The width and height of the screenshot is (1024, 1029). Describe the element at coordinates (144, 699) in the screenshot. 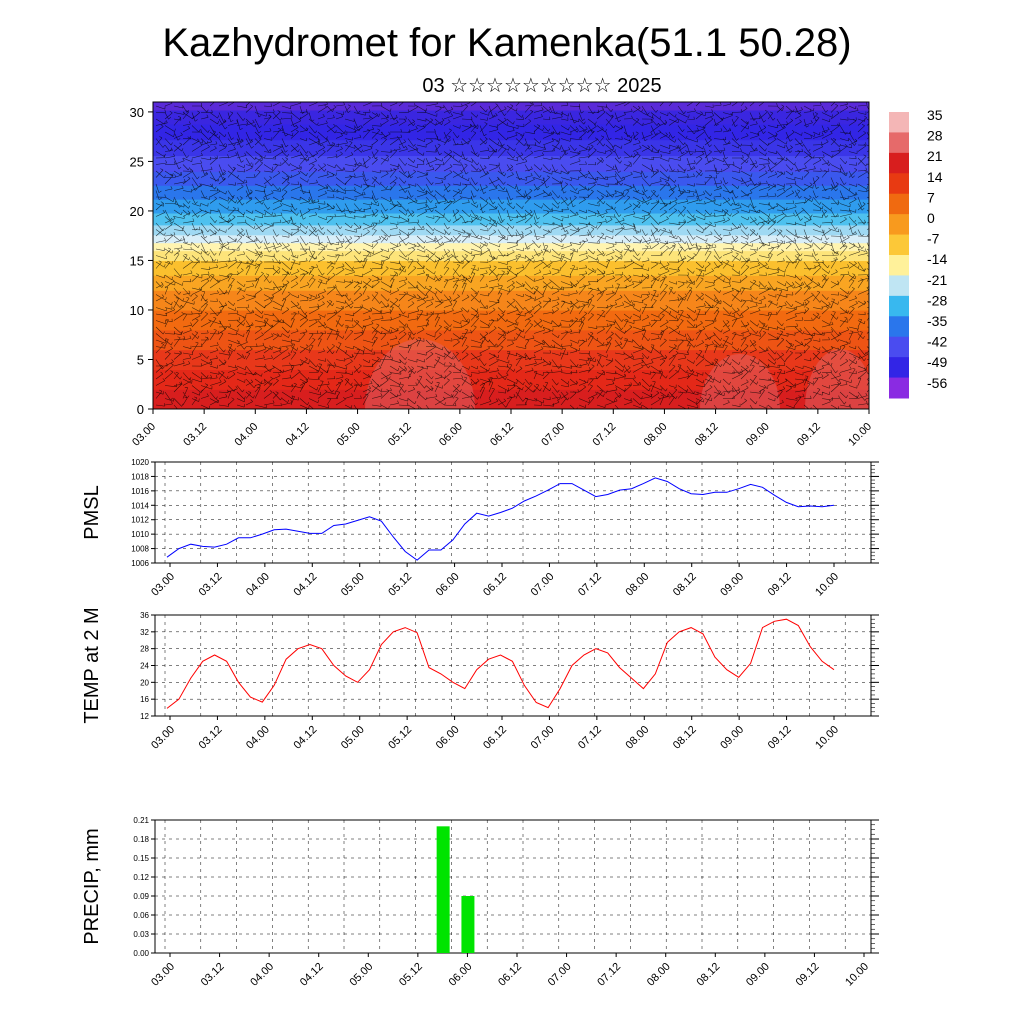

I see `y-tick-label: 16` at that location.